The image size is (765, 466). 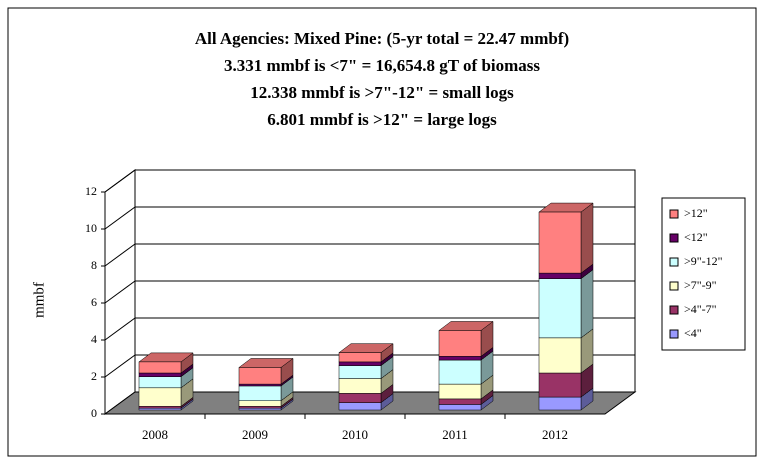 What do you see at coordinates (94, 339) in the screenshot?
I see `y-tick-label: 4` at bounding box center [94, 339].